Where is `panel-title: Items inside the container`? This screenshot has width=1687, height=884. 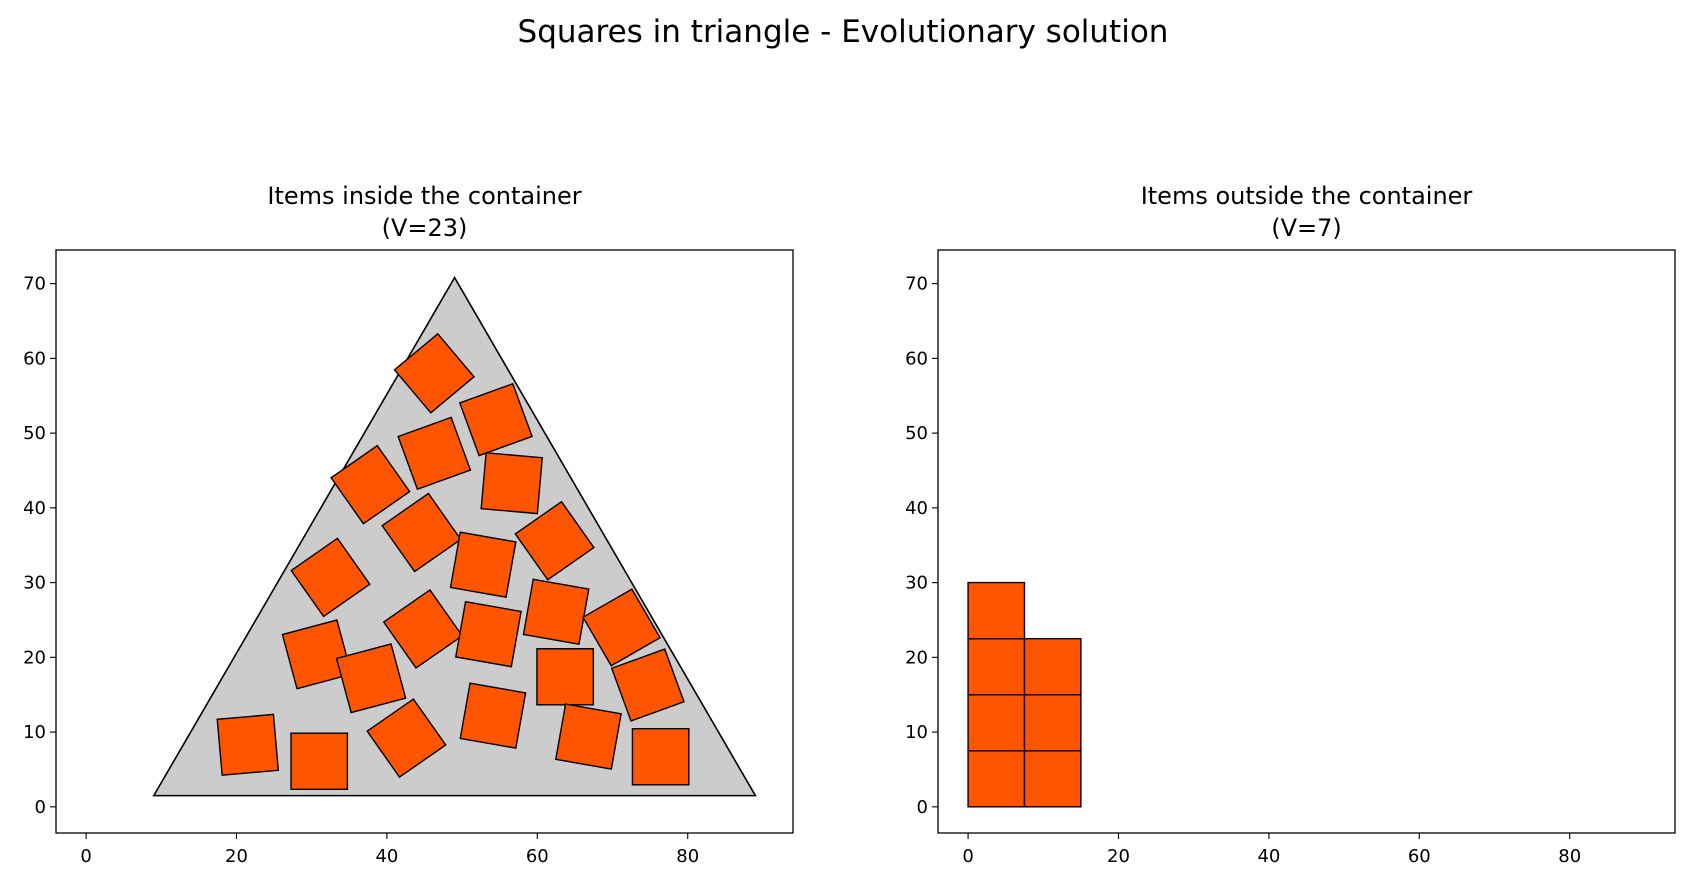 panel-title: Items inside the container is located at coordinates (424, 196).